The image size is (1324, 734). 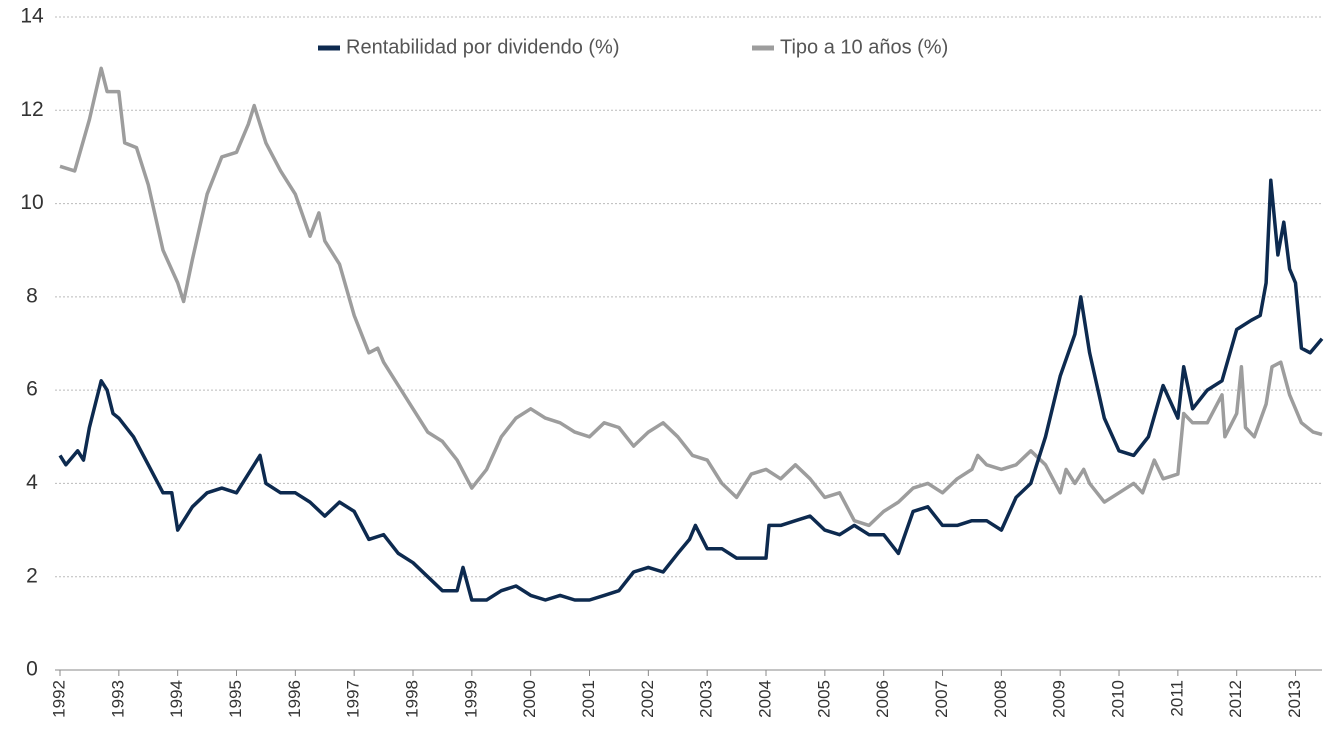 What do you see at coordinates (529, 699) in the screenshot?
I see `x-tick-label: 2000` at bounding box center [529, 699].